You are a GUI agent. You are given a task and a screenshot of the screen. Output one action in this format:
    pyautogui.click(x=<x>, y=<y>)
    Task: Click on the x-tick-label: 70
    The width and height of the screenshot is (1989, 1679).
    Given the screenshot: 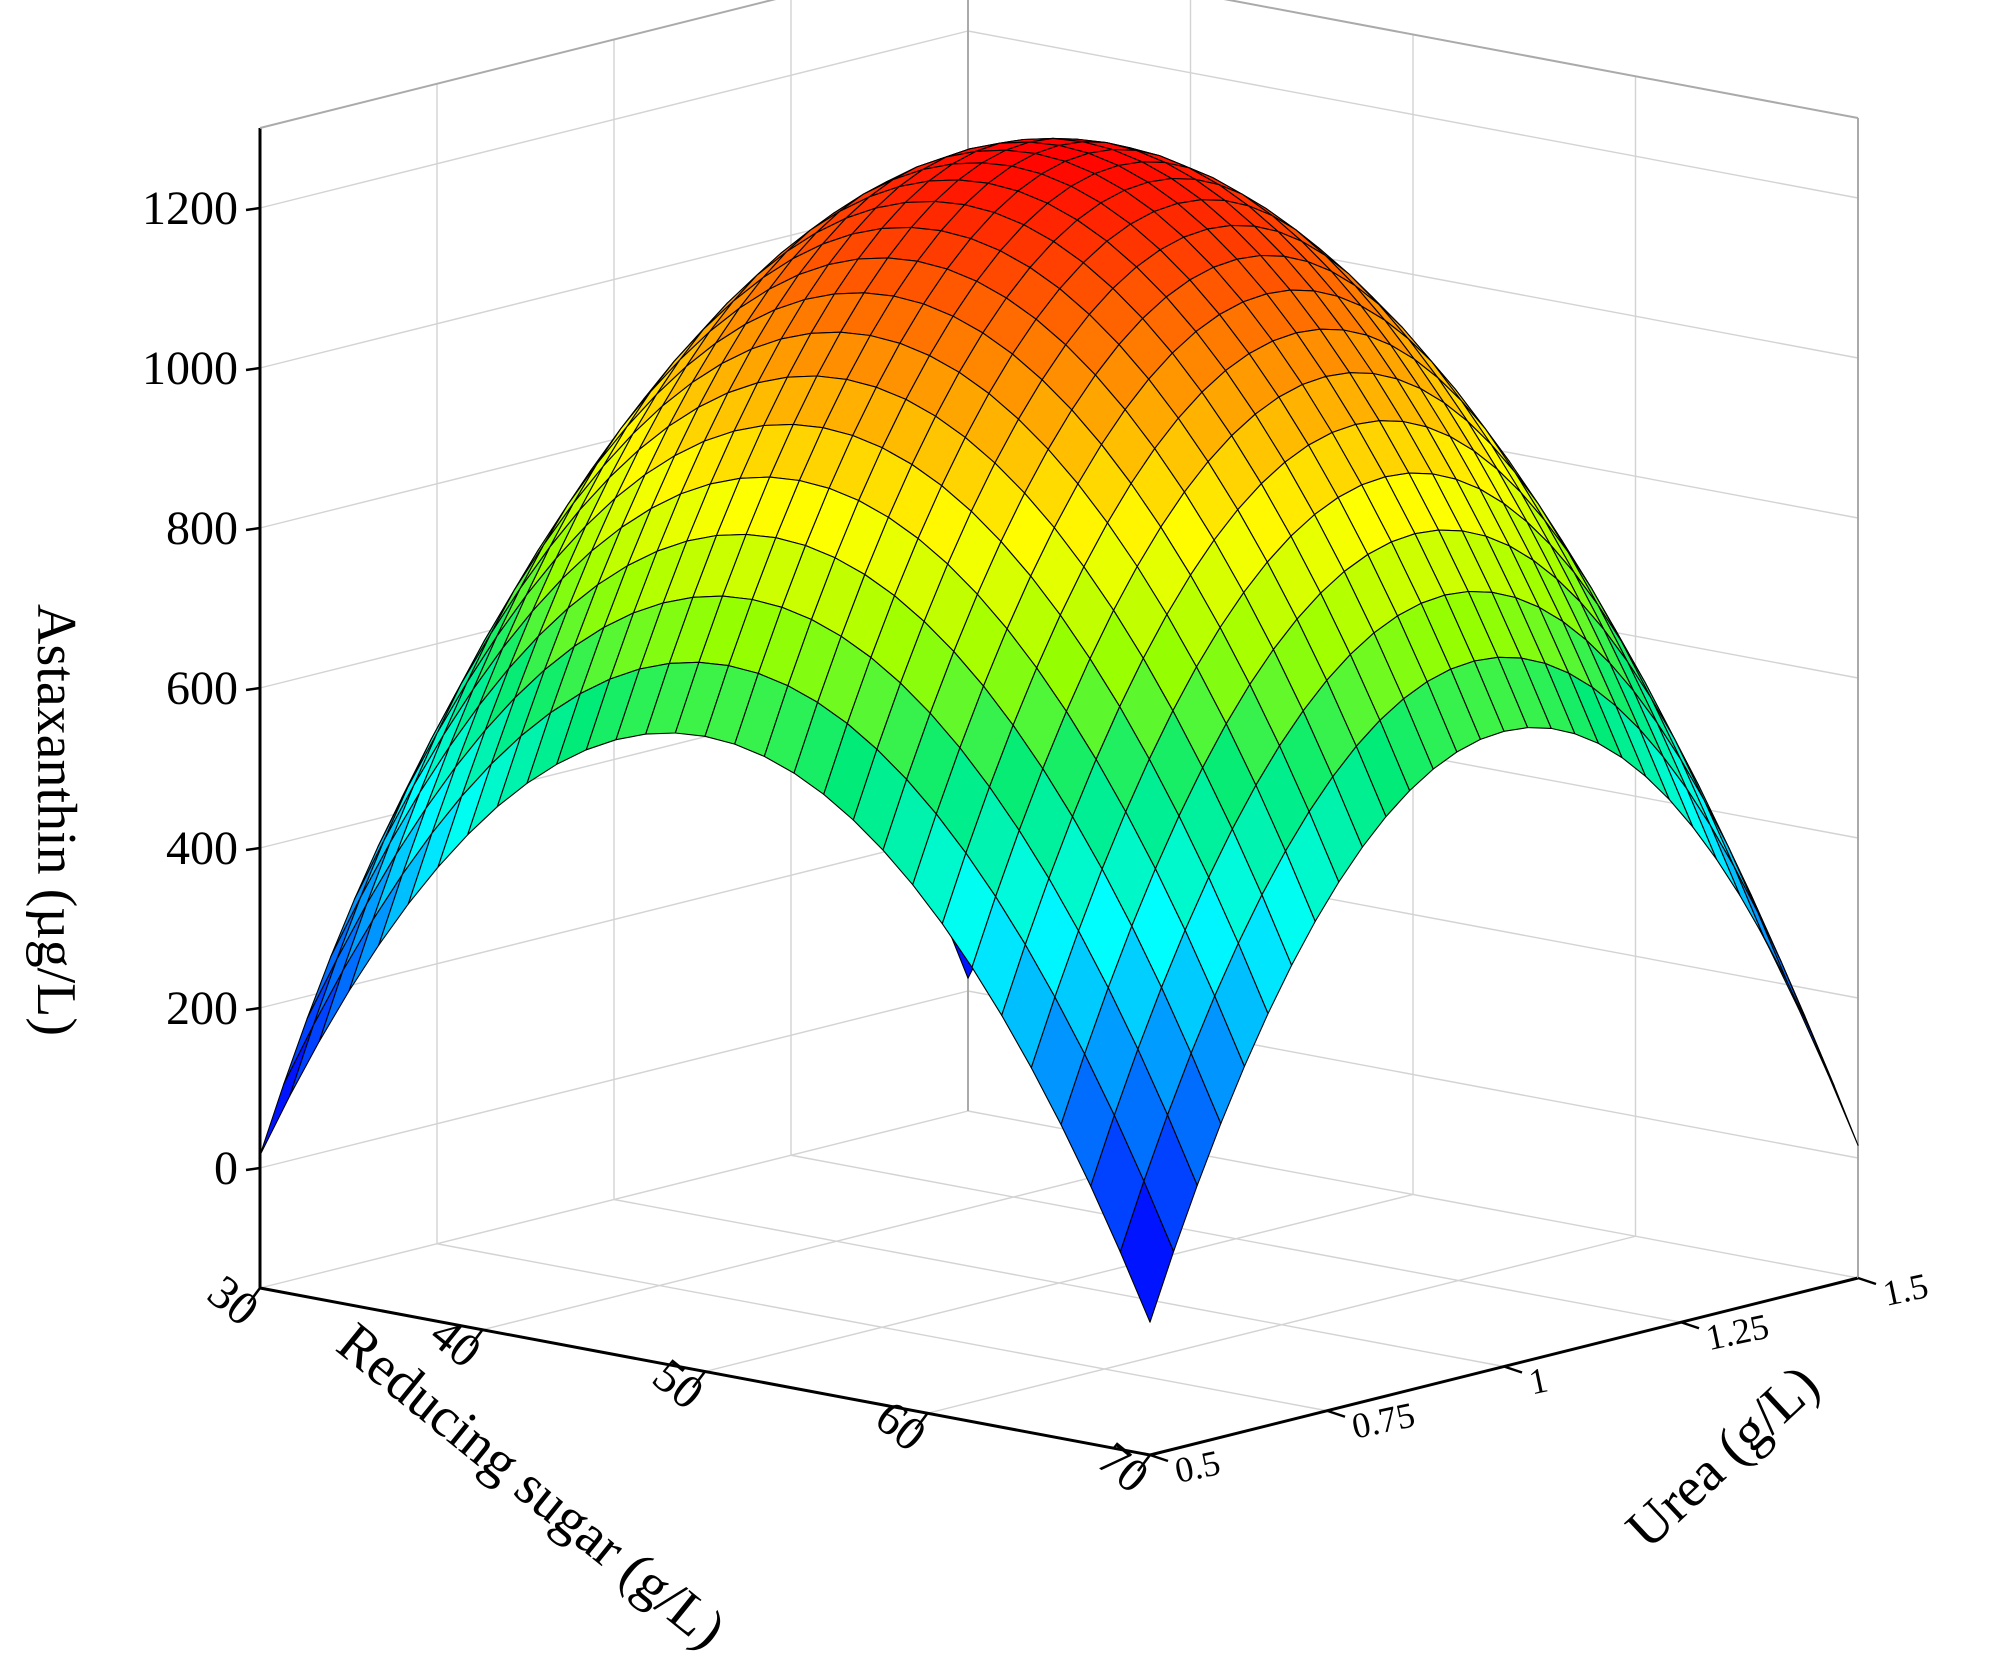 What is the action you would take?
    pyautogui.click(x=1123, y=1467)
    